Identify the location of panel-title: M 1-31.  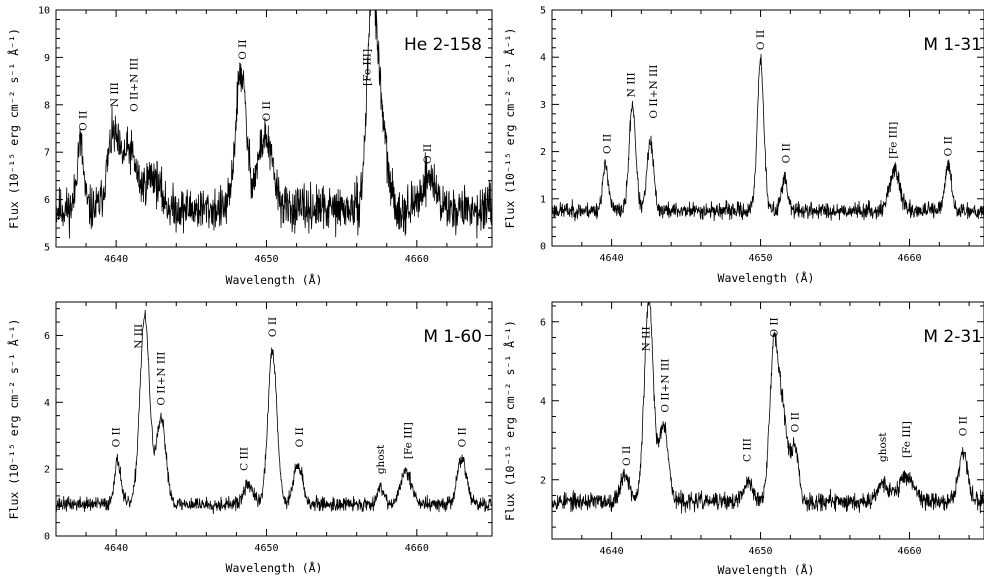
(952, 45).